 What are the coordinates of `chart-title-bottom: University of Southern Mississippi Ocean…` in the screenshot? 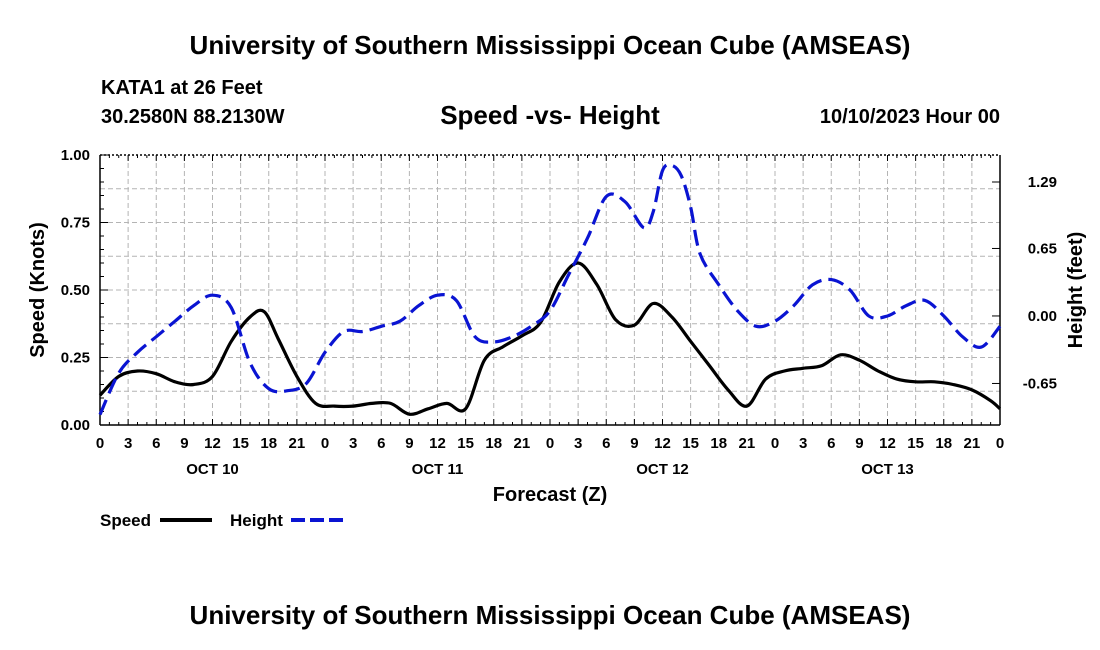 It's located at (550, 615).